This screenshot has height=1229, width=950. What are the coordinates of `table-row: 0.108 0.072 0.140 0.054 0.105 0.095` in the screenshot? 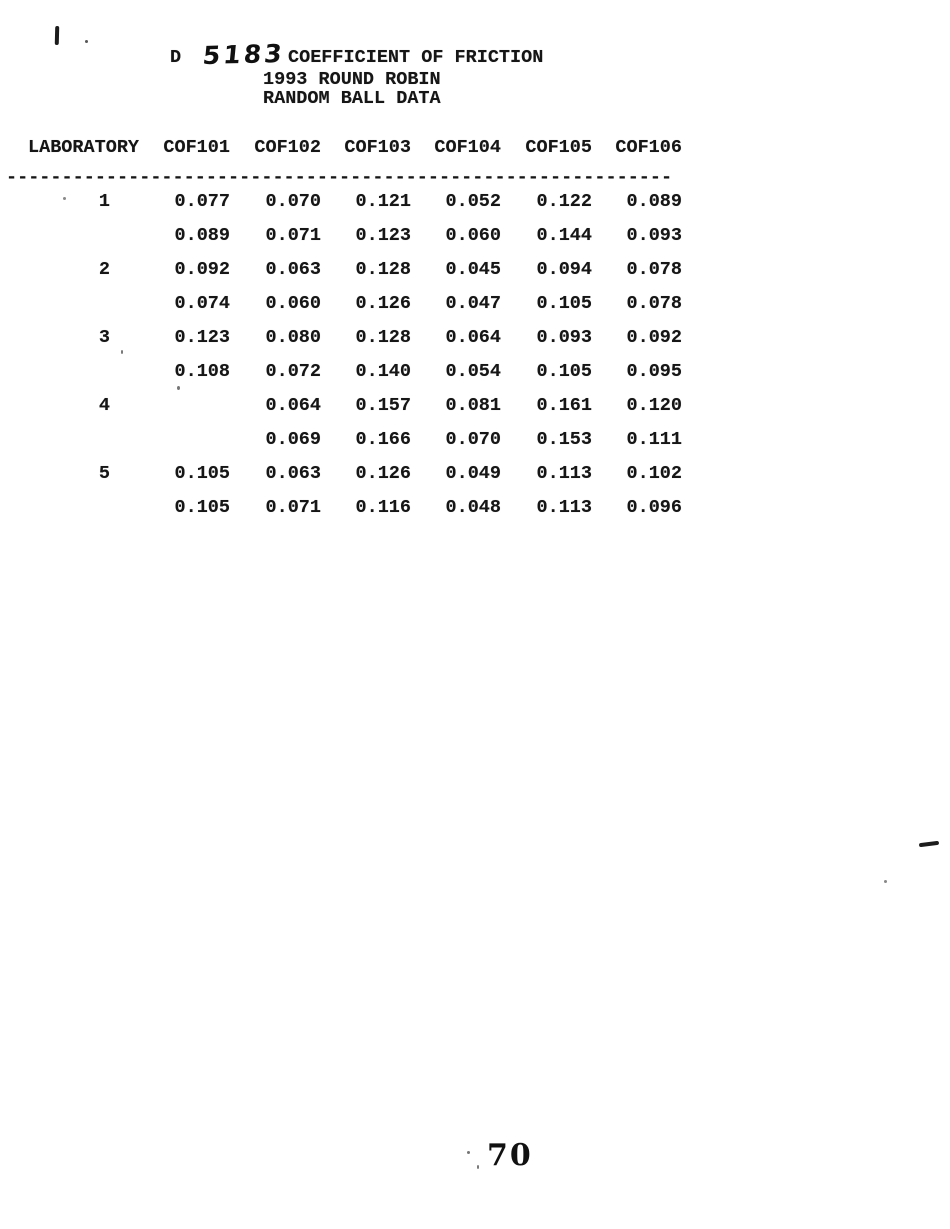 It's located at (344, 378).